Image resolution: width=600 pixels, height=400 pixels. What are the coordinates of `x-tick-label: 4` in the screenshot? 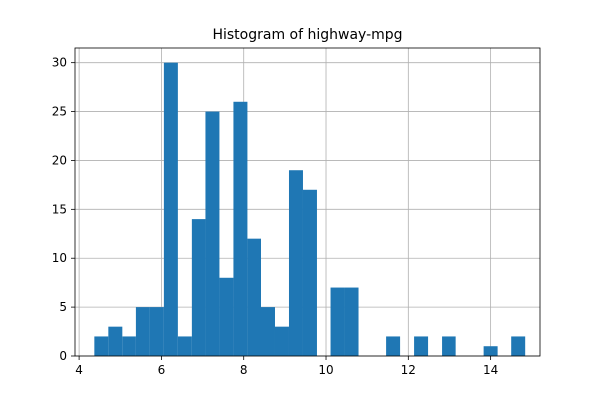 It's located at (79, 370).